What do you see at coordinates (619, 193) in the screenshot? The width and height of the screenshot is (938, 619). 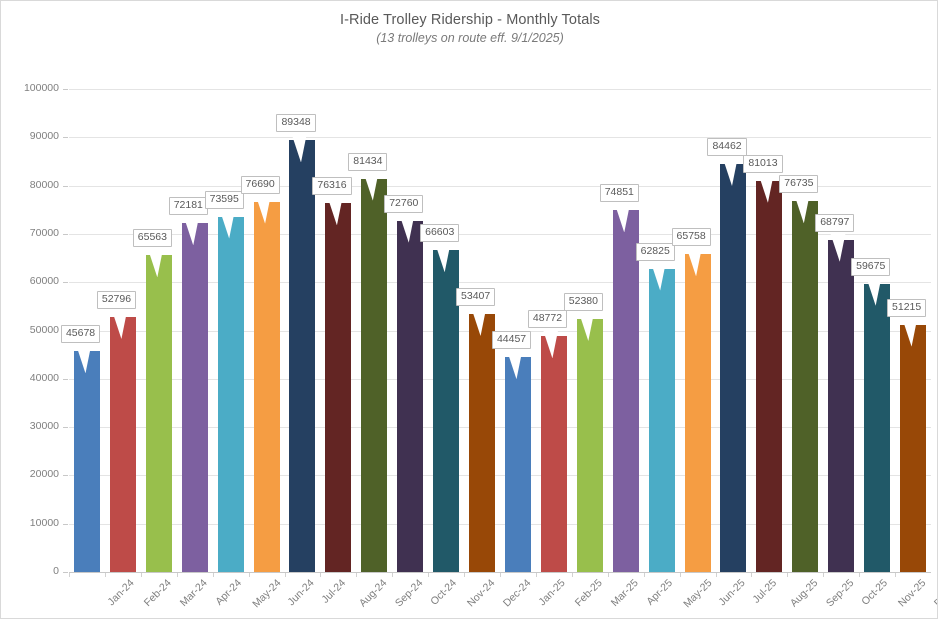 I see `data-label: 74851` at bounding box center [619, 193].